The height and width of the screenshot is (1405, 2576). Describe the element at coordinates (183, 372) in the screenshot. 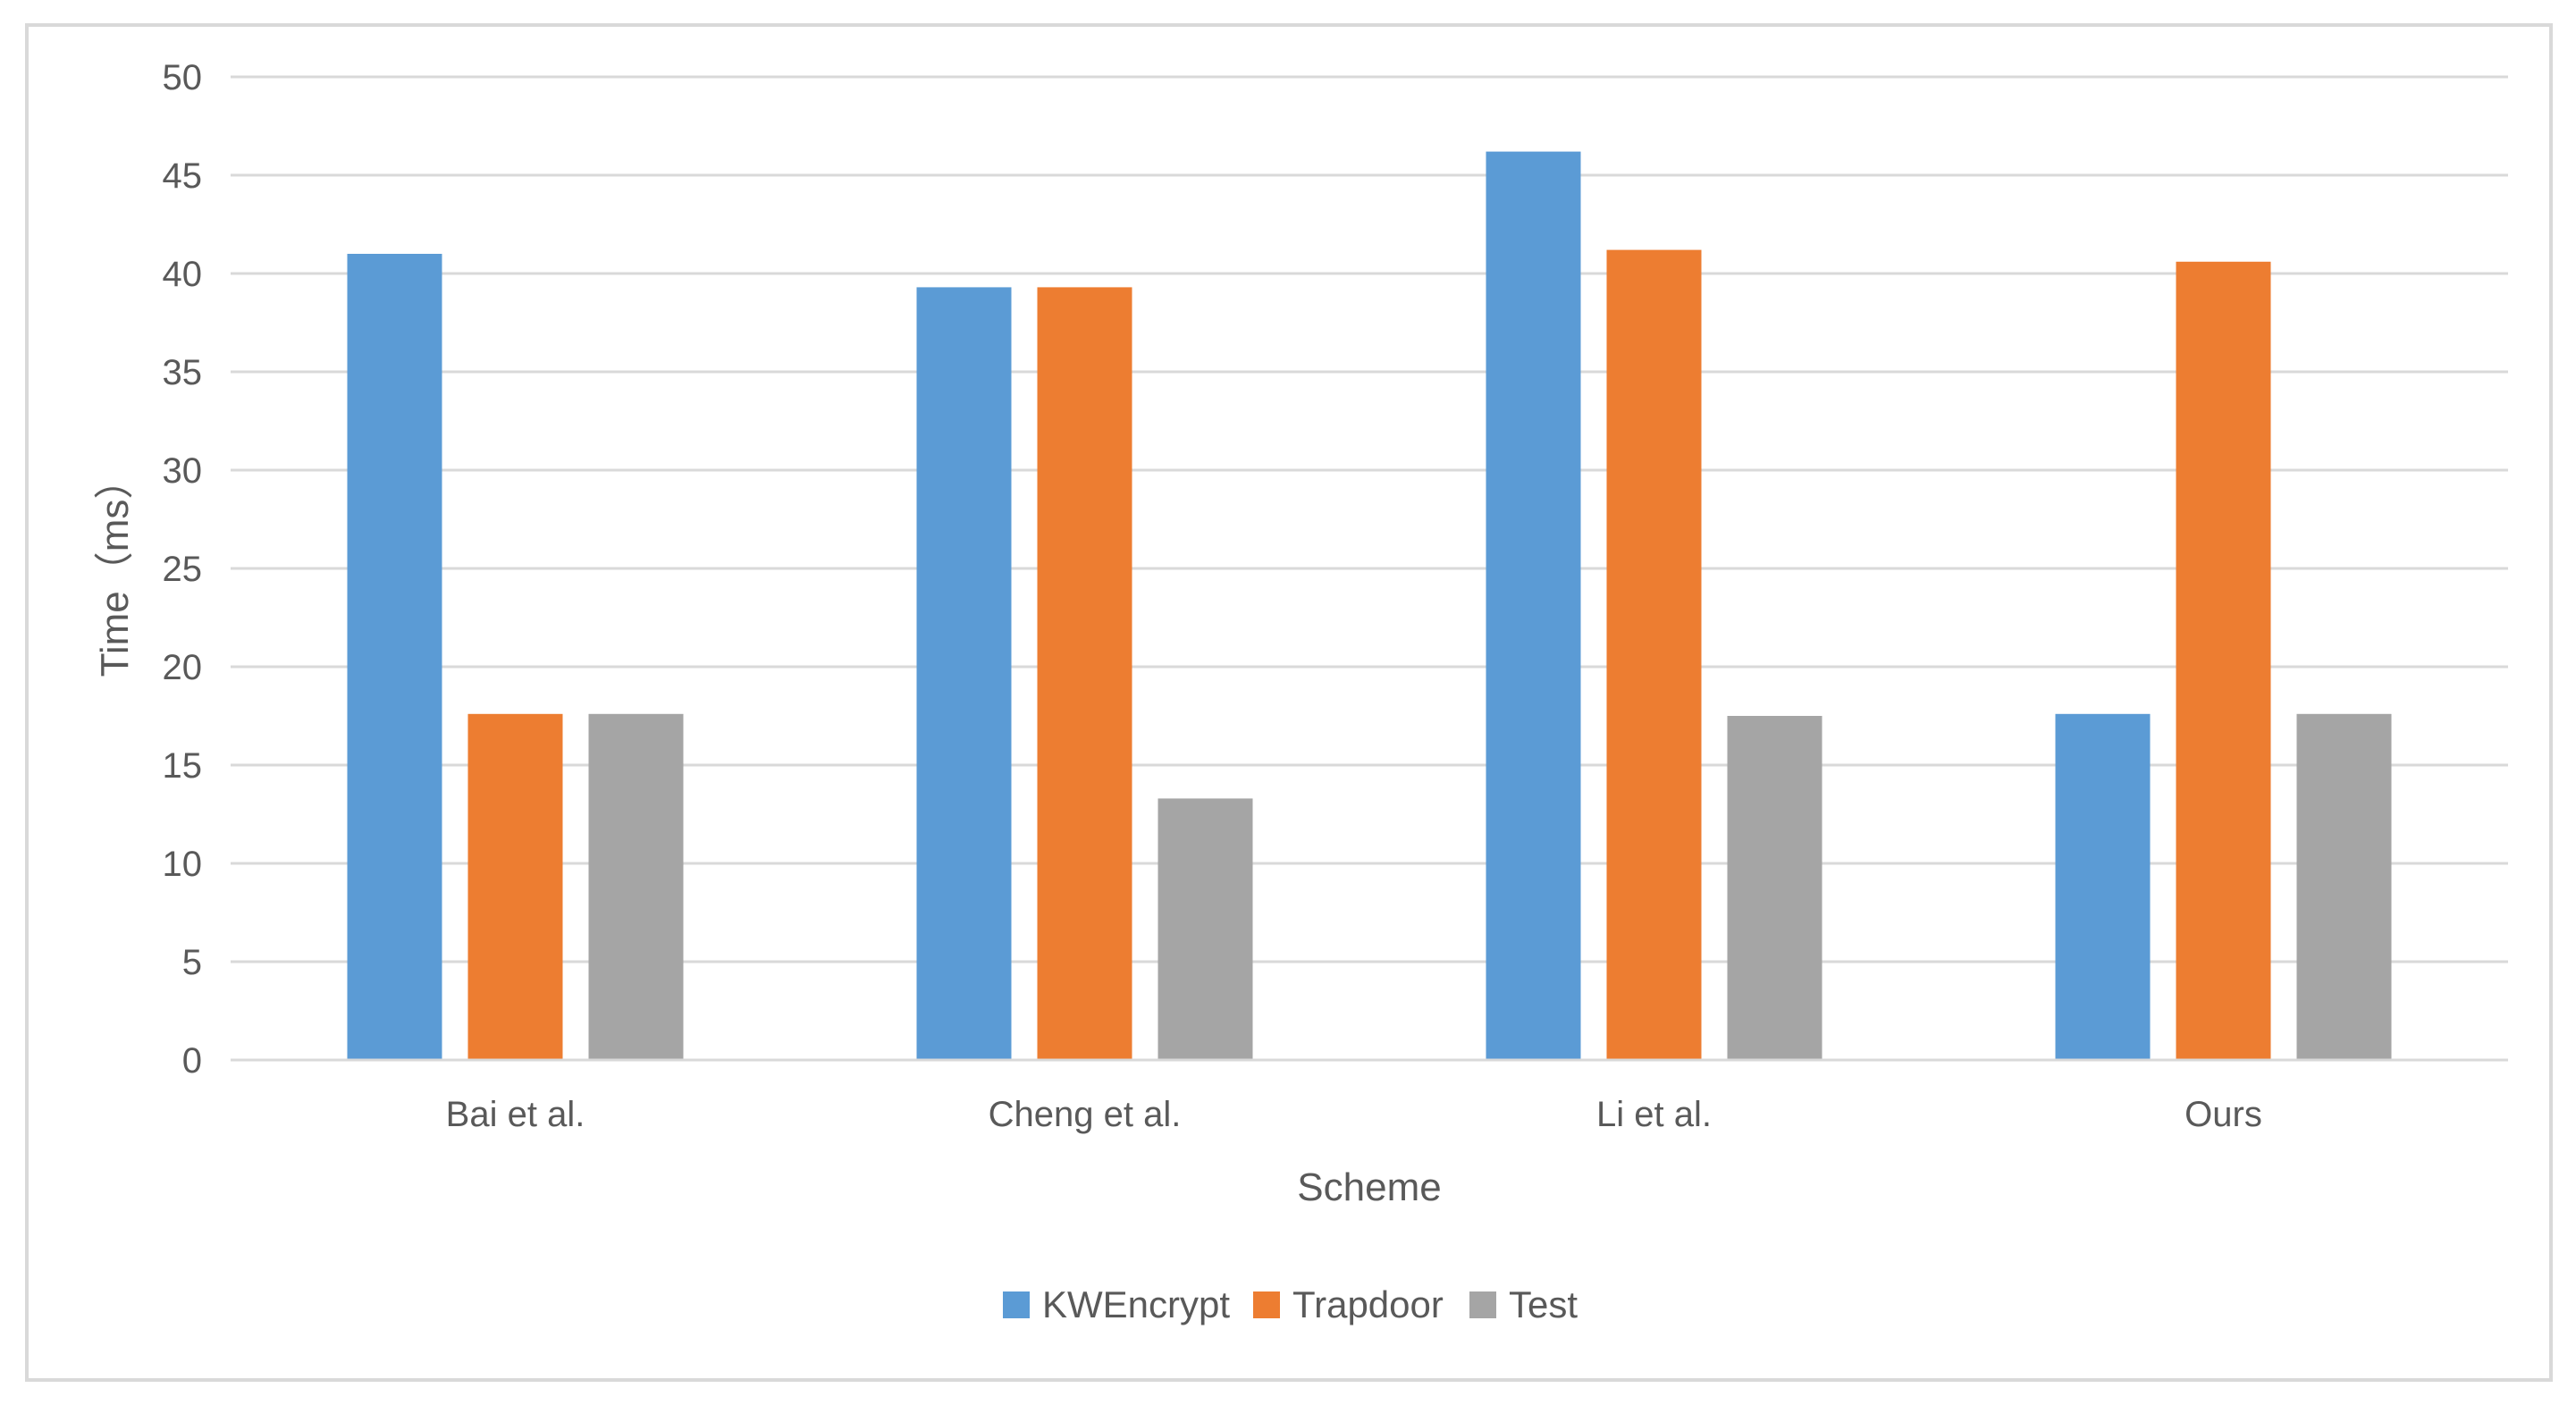

I see `y-tick-label: 35` at that location.